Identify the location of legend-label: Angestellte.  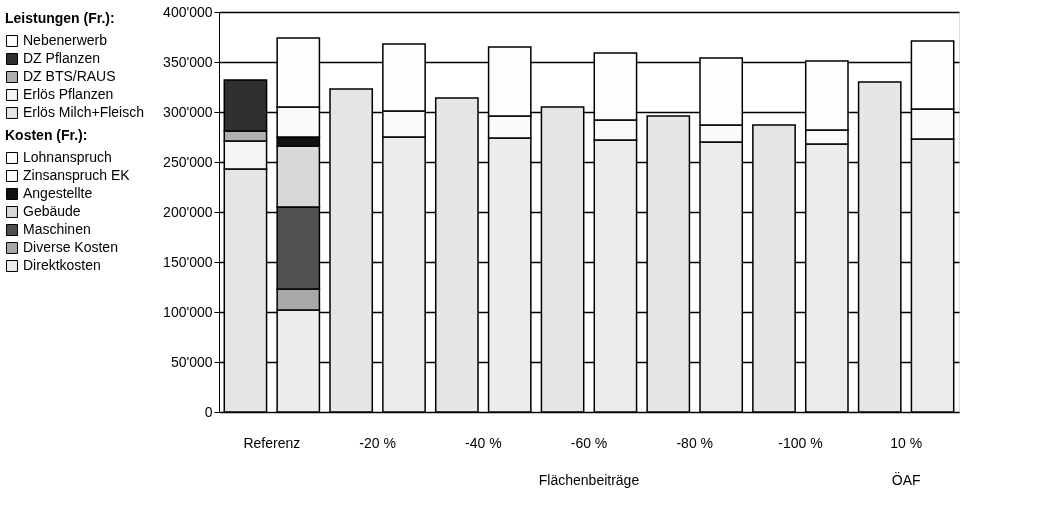
(58, 193).